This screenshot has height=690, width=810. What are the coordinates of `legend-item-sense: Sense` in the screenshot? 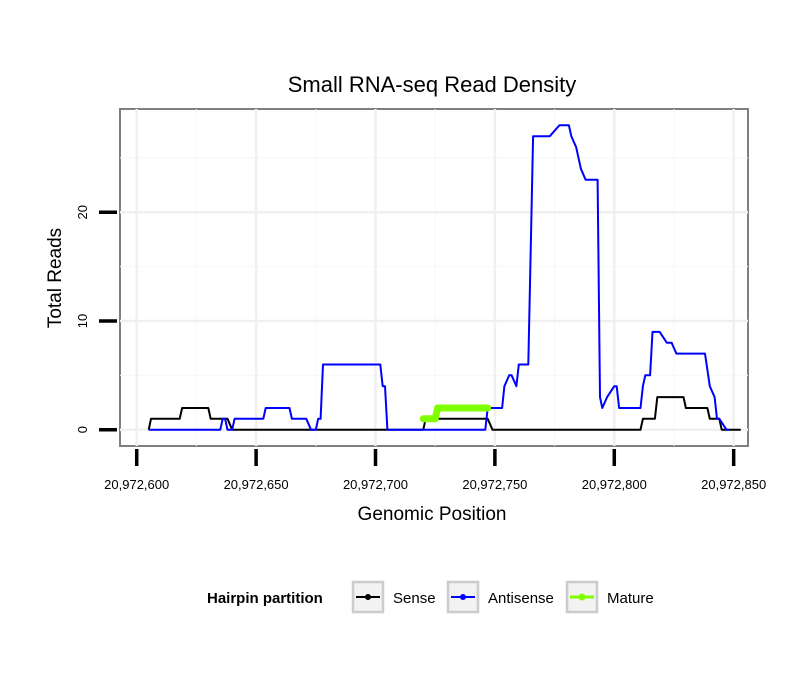 It's located at (393, 597).